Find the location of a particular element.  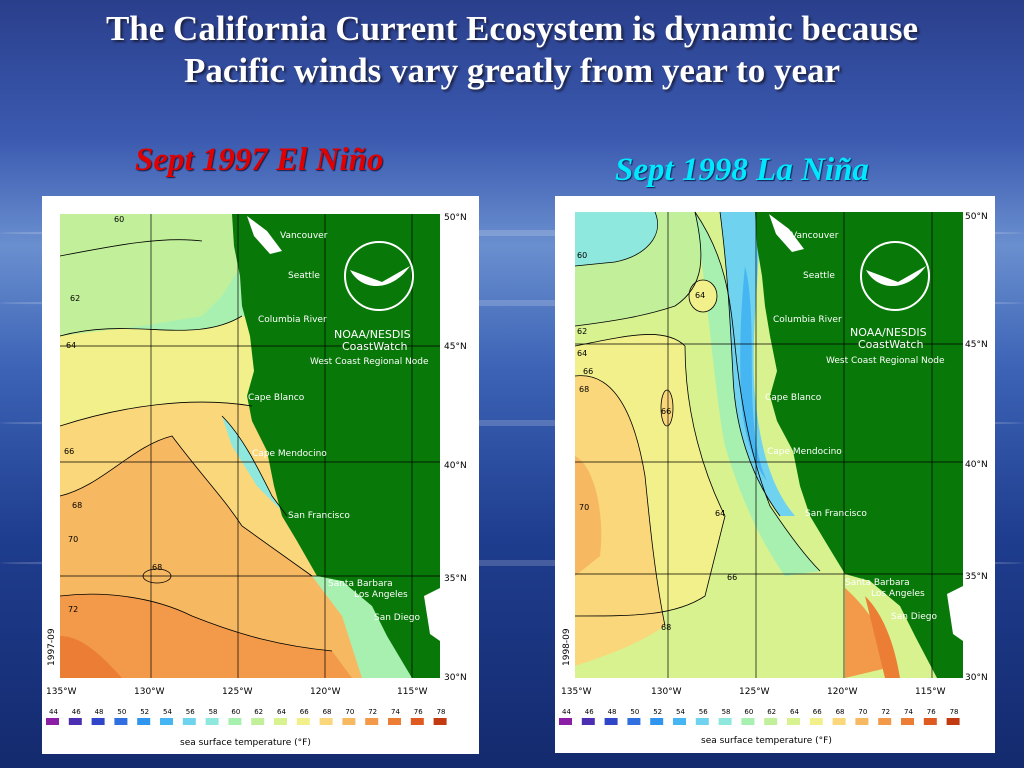

legend-value: 56 is located at coordinates (190, 712).